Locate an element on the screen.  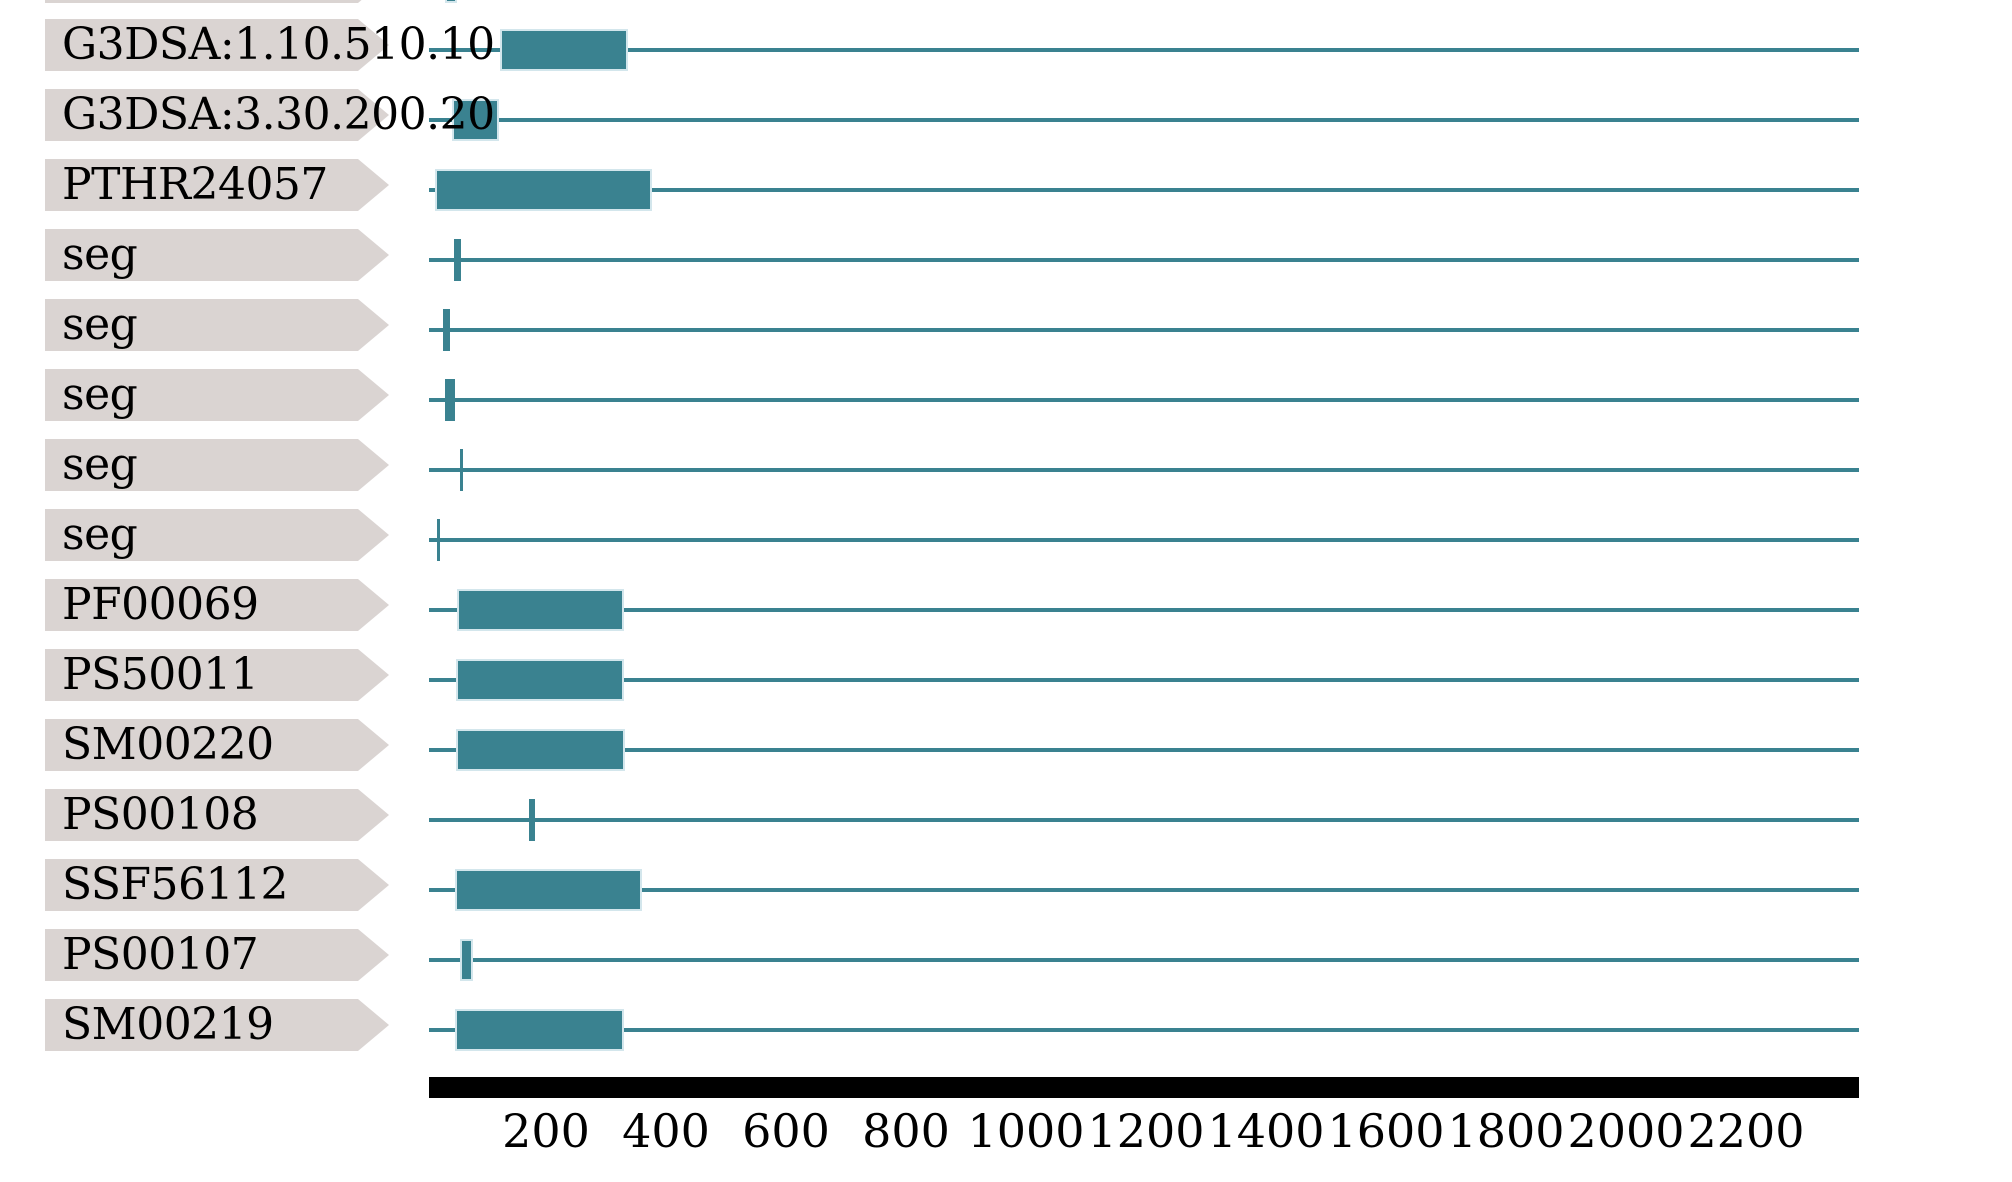
axis-tick-label: 2200 is located at coordinates (1746, 1131).